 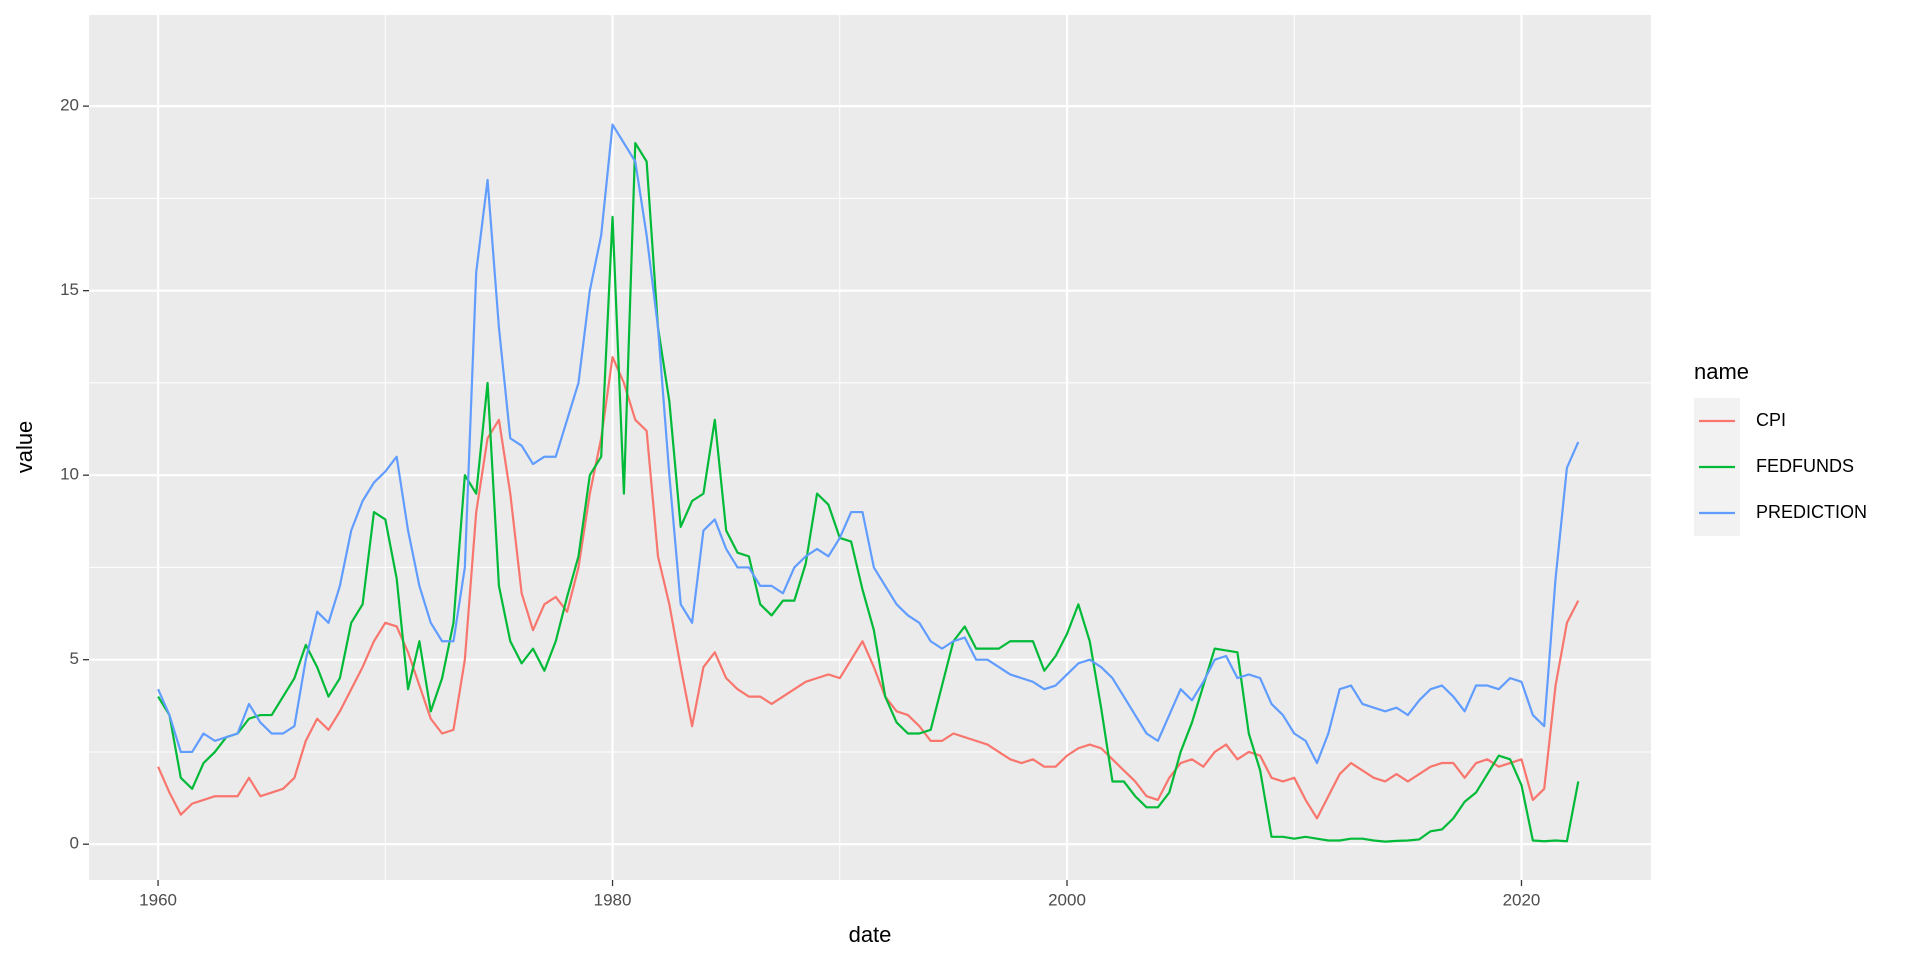 I want to click on x-tick-label: 2020, so click(x=1522, y=899).